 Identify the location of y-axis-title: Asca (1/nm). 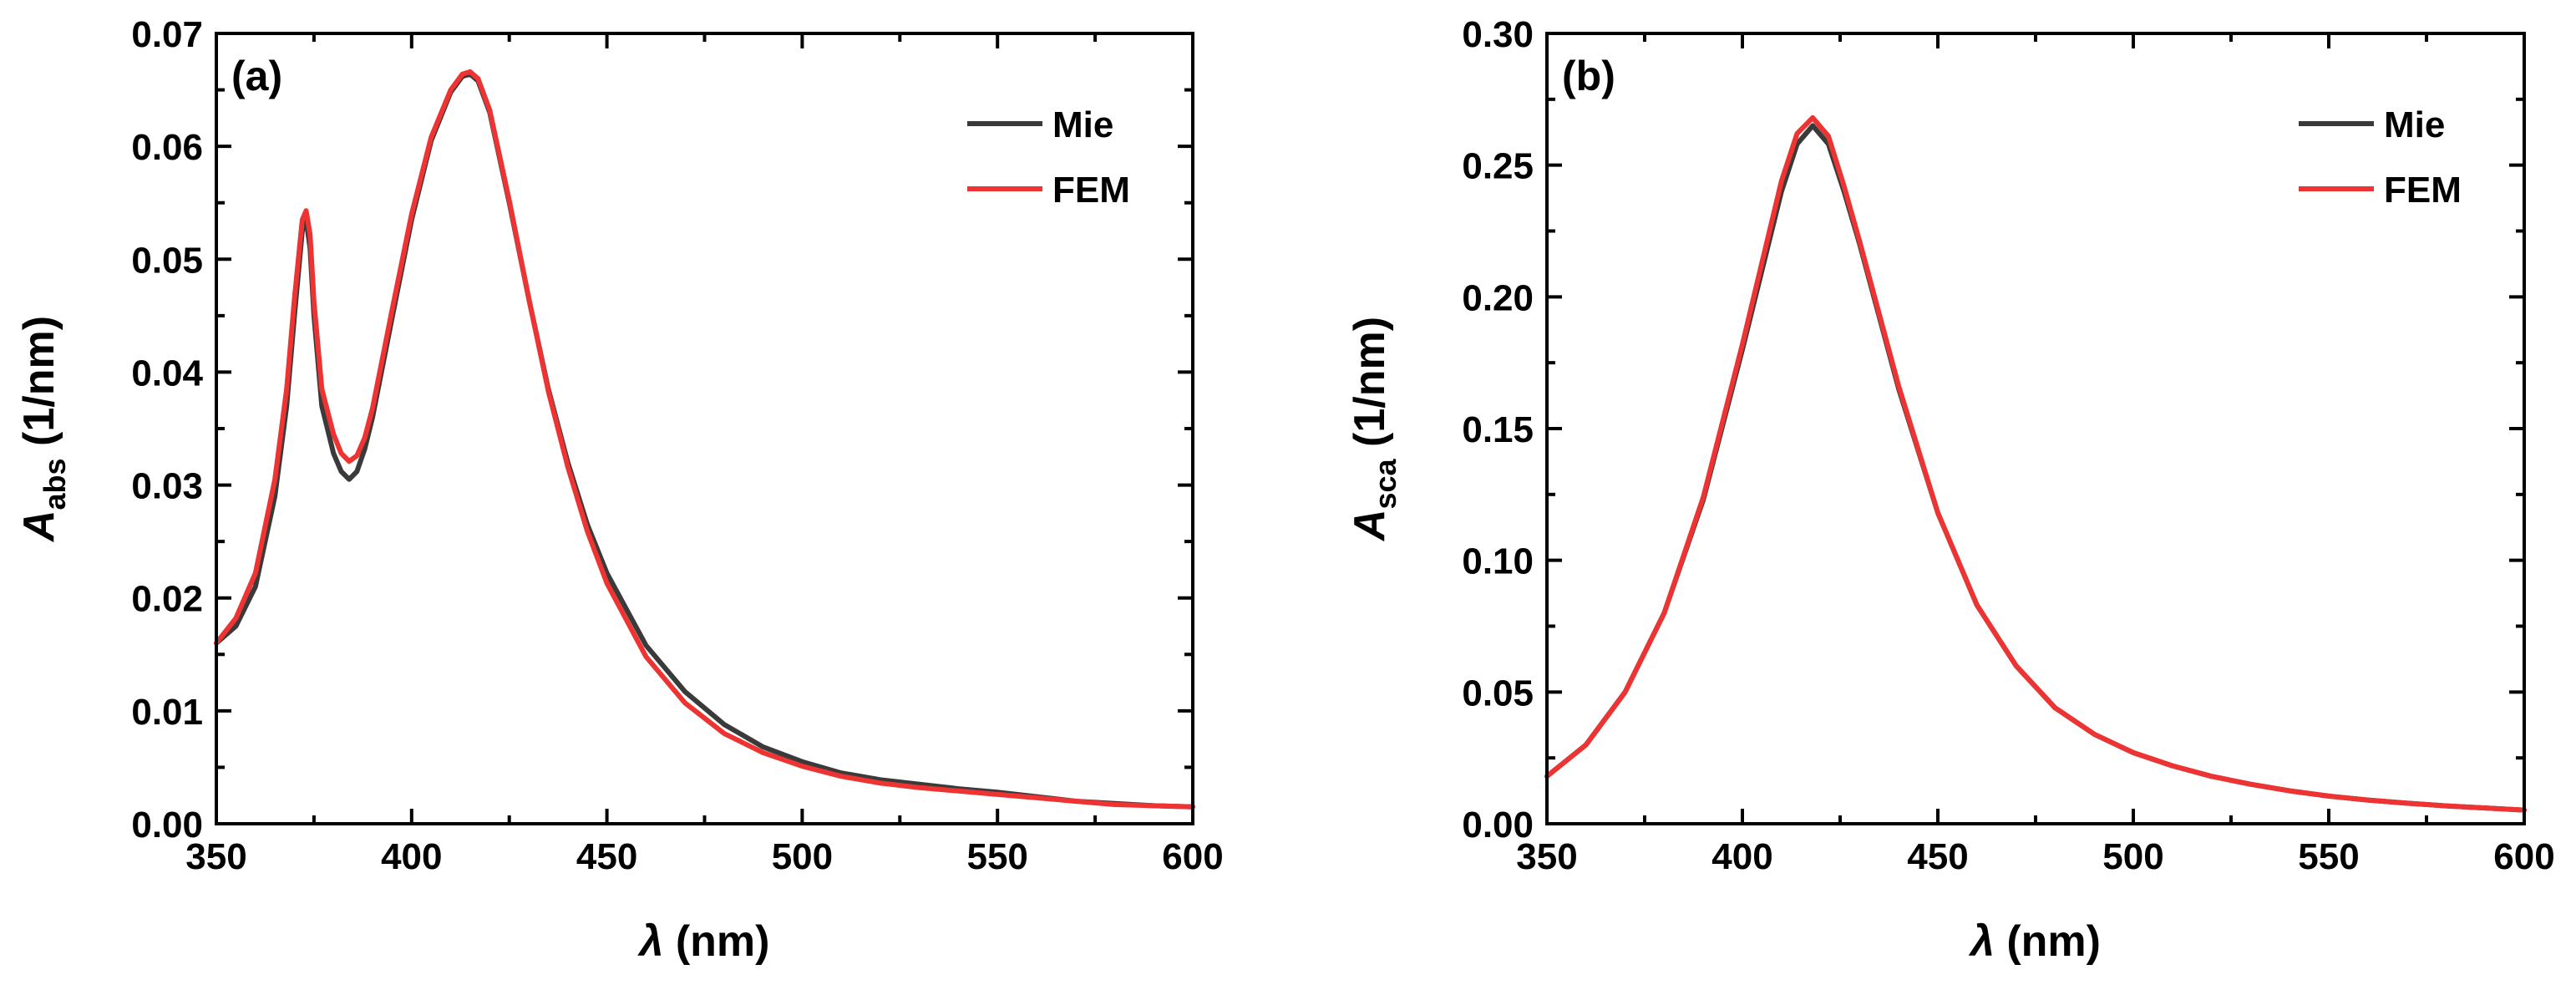
(1374, 429).